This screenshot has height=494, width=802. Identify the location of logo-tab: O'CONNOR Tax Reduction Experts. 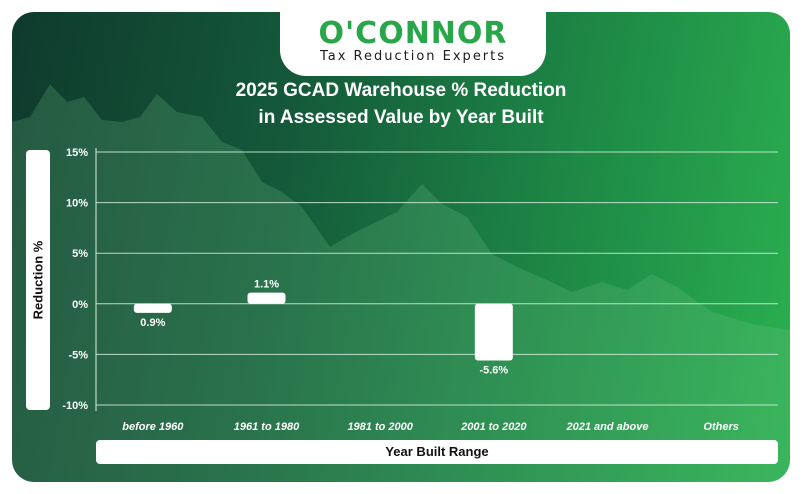
(413, 44).